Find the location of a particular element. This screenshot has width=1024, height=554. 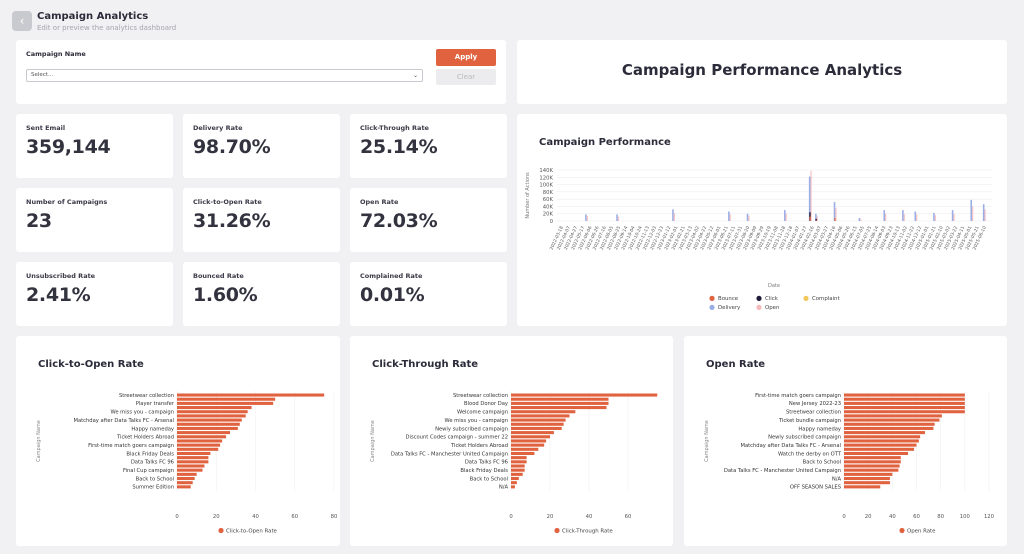

kpi-value: 2.41% is located at coordinates (58, 295).